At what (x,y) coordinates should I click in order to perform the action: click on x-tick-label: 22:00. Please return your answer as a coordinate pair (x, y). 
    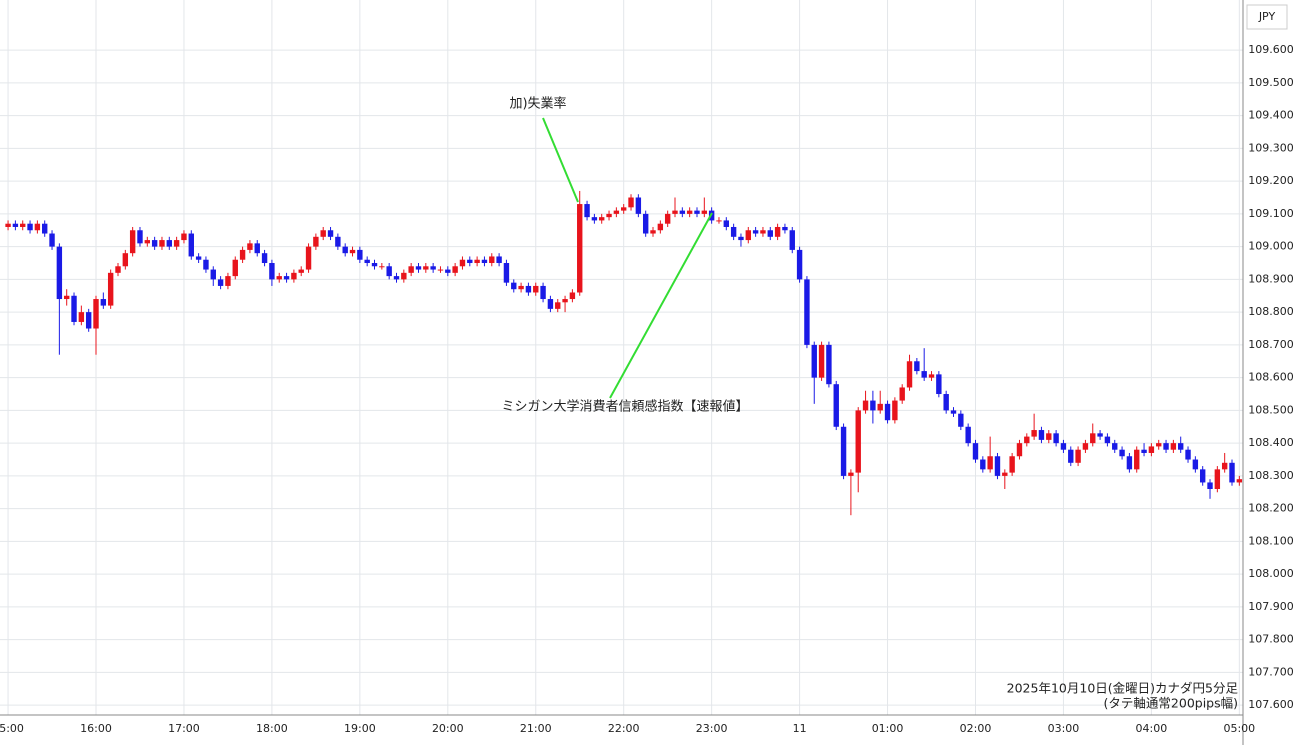
    Looking at the image, I should click on (624, 728).